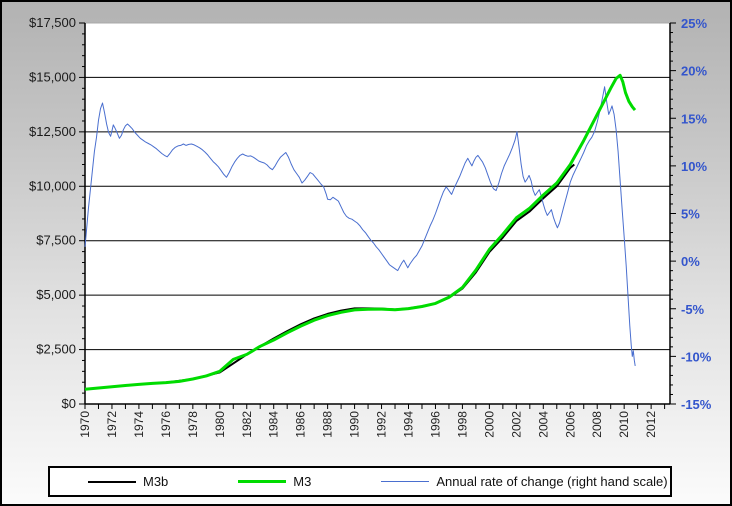 This screenshot has height=506, width=732. What do you see at coordinates (624, 424) in the screenshot?
I see `x-tick-label: 2010` at bounding box center [624, 424].